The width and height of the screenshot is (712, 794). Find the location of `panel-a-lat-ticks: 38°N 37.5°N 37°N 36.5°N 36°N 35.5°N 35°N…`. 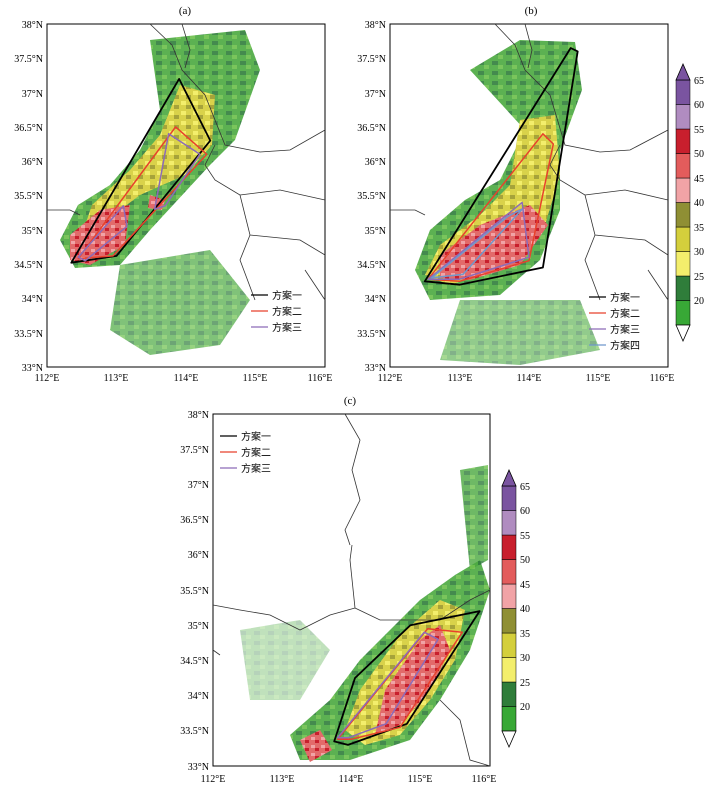

panel-a-lat-ticks: 38°N 37.5°N 37°N 36.5°N 36°N 35.5°N 35°N… is located at coordinates (28, 197).